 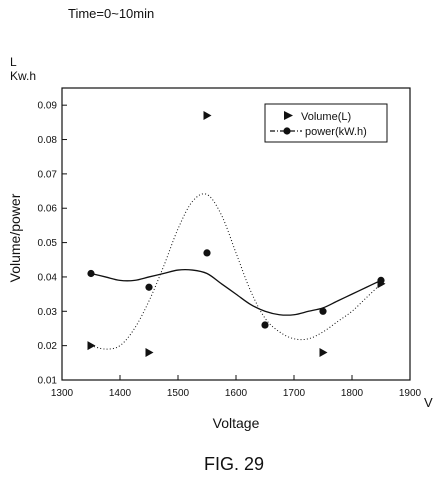 I want to click on x-tick-label: 1800, so click(x=352, y=393).